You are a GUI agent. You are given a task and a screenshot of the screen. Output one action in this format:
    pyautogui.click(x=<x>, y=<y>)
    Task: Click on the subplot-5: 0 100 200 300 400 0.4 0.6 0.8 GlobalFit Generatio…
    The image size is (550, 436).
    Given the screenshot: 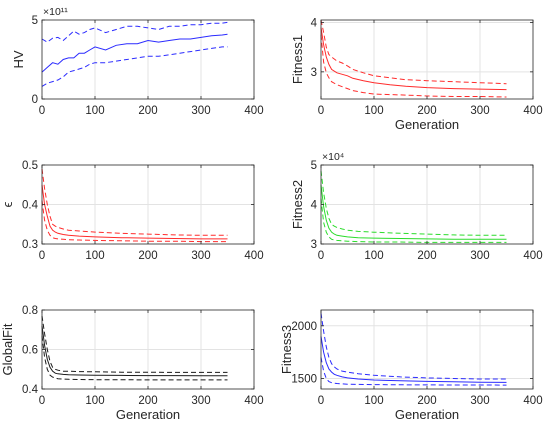 What is the action you would take?
    pyautogui.click(x=132, y=363)
    